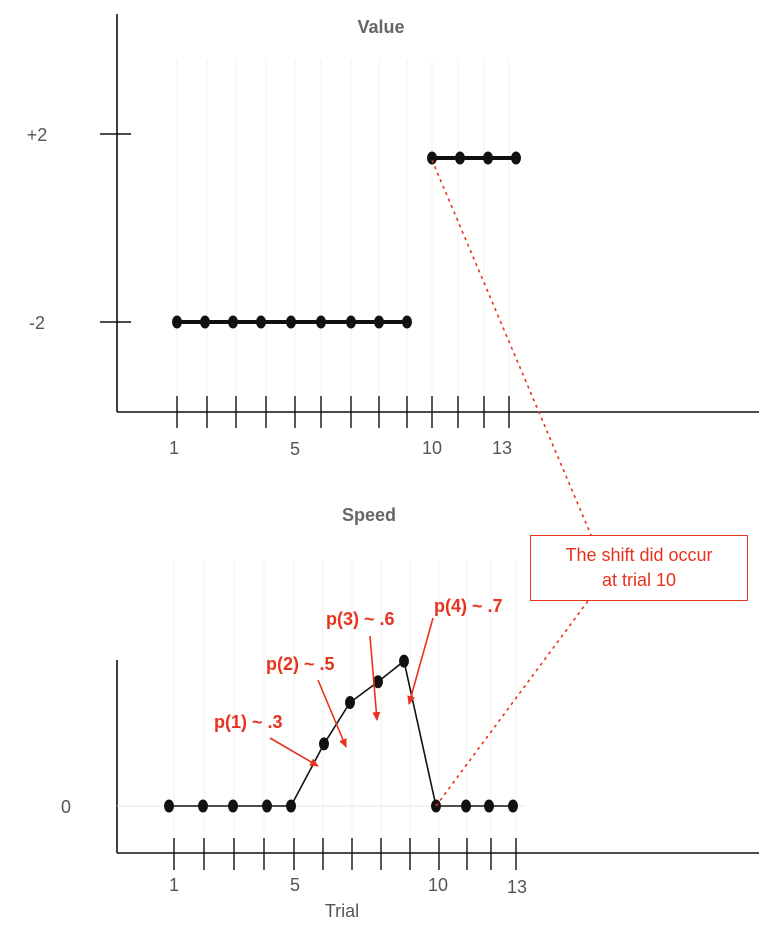 Image resolution: width=759 pixels, height=931 pixels. I want to click on callout-line-1: The shift did occur, so click(639, 555).